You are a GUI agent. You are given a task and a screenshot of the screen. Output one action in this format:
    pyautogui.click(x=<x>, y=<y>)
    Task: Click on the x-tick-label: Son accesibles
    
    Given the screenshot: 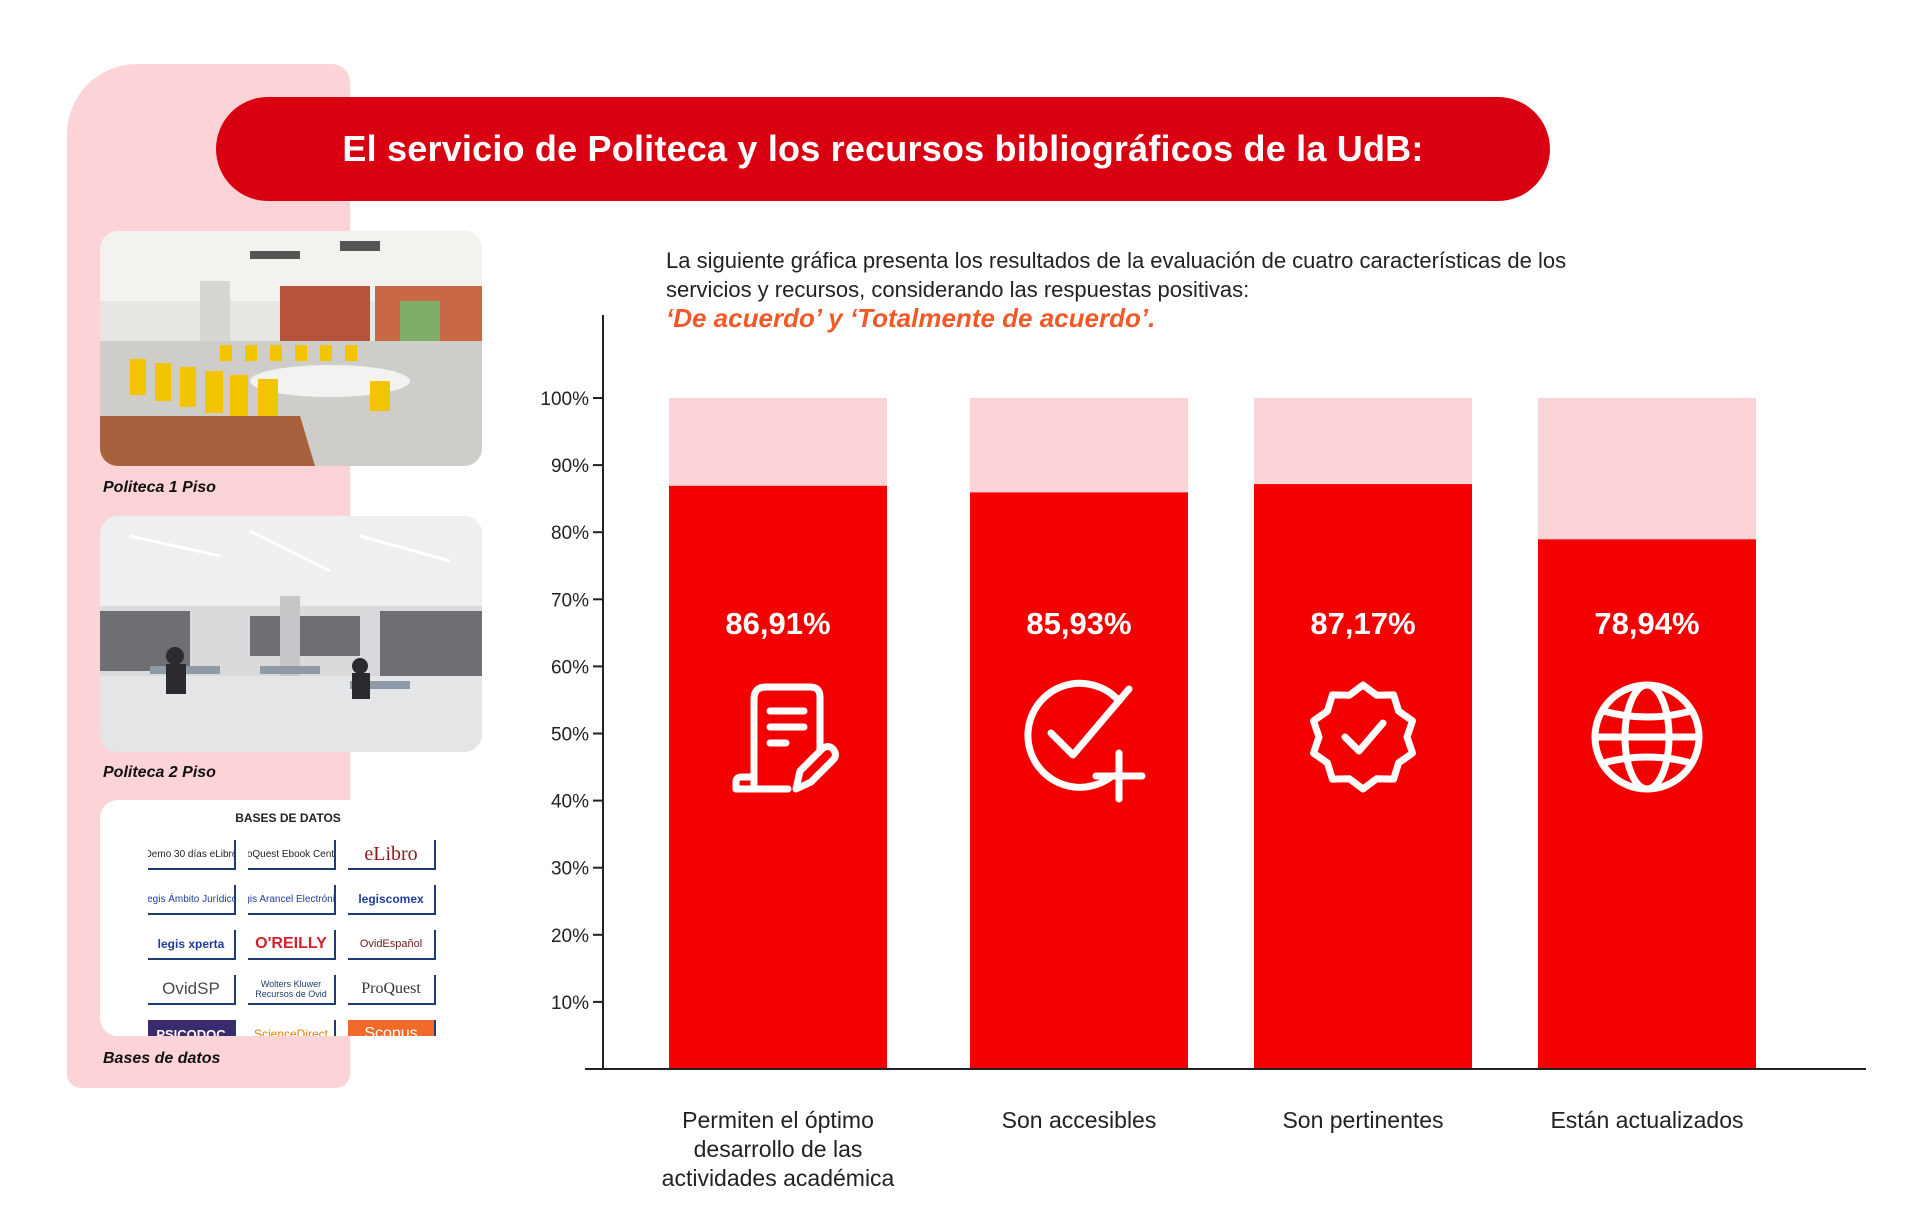 What is the action you would take?
    pyautogui.click(x=1079, y=1120)
    